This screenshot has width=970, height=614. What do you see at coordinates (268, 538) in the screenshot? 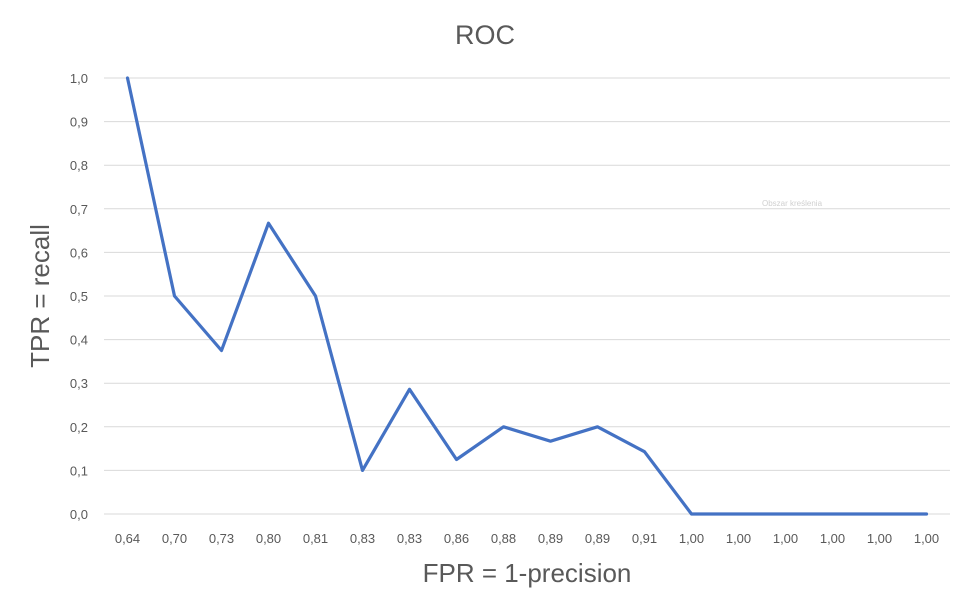
I see `x-tick-label: 0,80` at bounding box center [268, 538].